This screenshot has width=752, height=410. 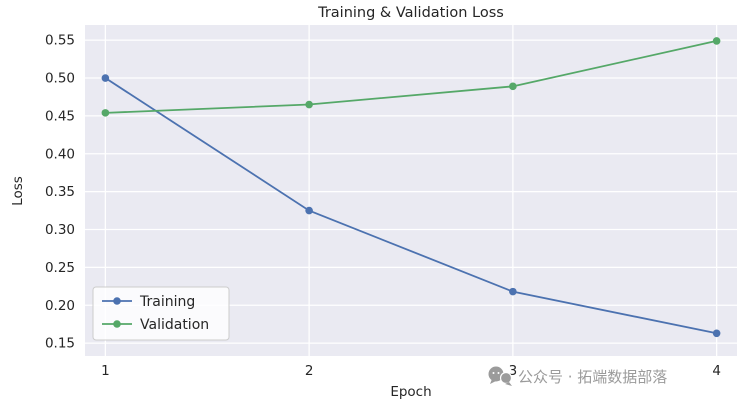 What do you see at coordinates (60, 79) in the screenshot?
I see `y-tick-label: 0.50` at bounding box center [60, 79].